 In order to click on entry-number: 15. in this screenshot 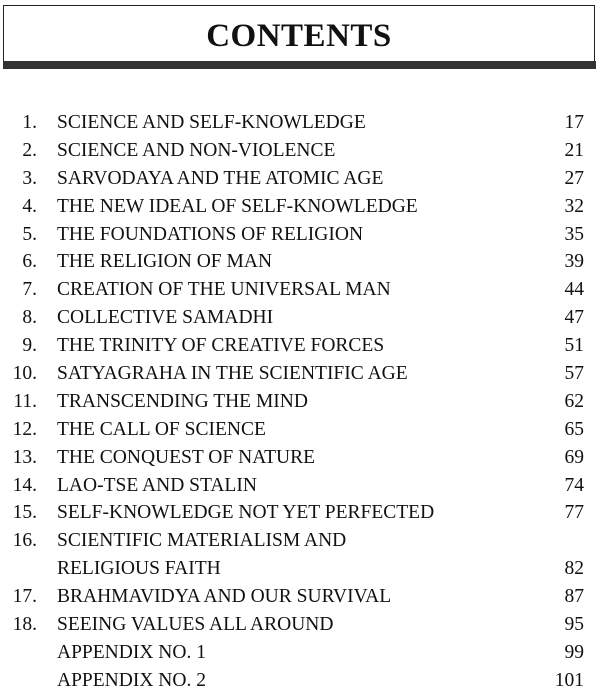, I will do `click(24, 513)`.